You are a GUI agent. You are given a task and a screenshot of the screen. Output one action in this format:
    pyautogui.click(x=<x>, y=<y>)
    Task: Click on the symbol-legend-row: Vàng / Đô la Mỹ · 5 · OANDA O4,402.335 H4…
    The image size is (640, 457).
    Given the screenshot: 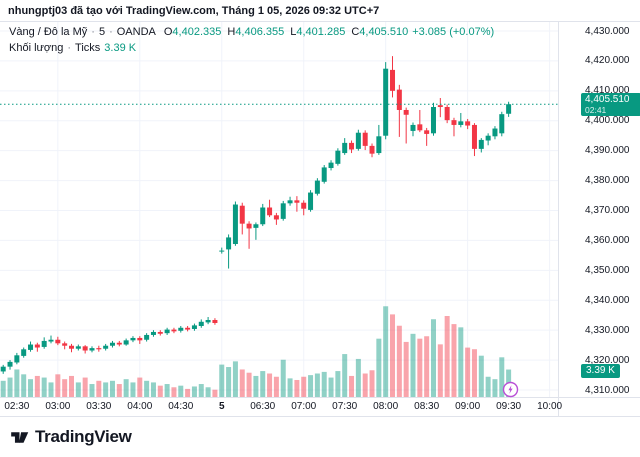 What is the action you would take?
    pyautogui.click(x=251, y=34)
    